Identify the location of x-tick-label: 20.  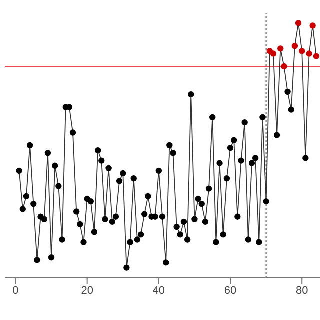
(87, 290).